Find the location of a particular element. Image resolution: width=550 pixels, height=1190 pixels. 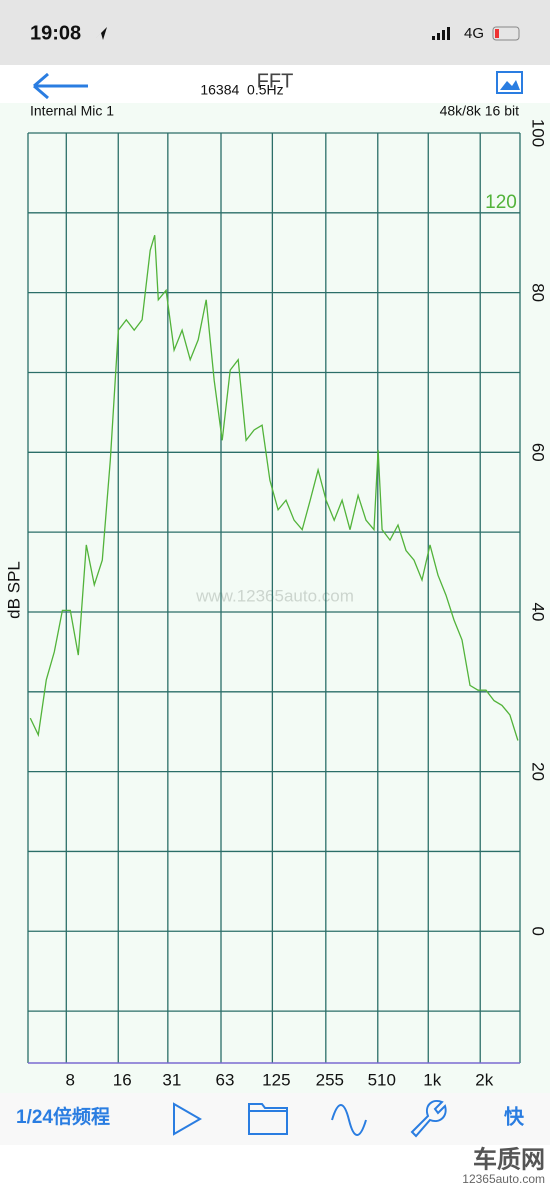

x-tick-label: 2k is located at coordinates (484, 1079).